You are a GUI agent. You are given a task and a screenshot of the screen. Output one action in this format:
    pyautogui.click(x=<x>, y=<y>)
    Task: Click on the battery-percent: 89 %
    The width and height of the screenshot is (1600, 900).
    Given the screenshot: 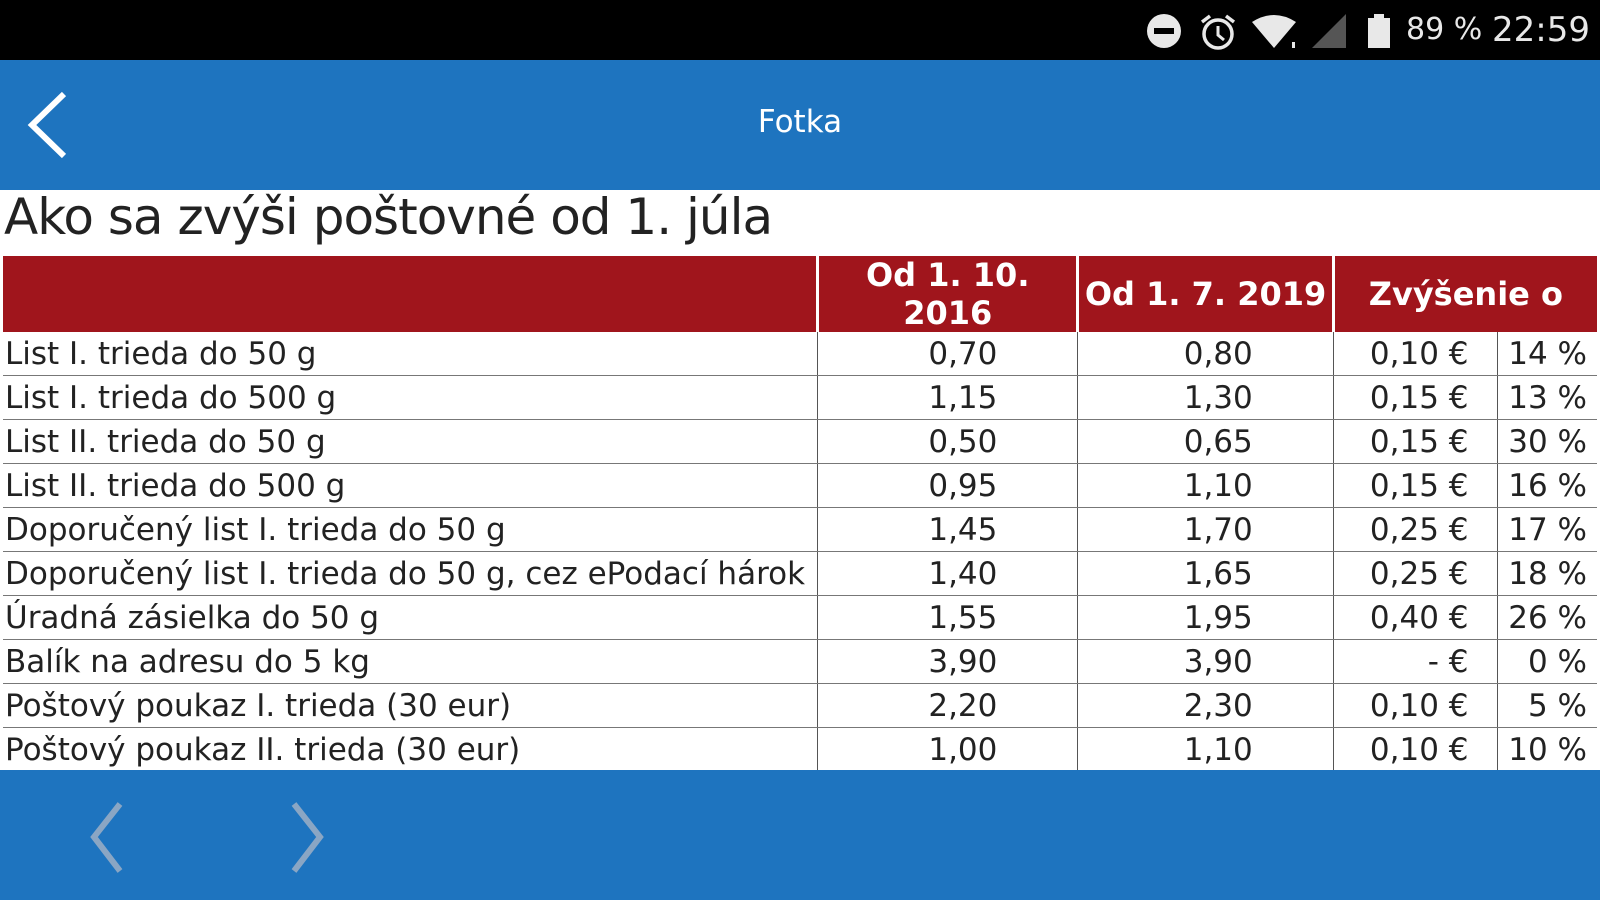 What is the action you would take?
    pyautogui.click(x=1444, y=29)
    